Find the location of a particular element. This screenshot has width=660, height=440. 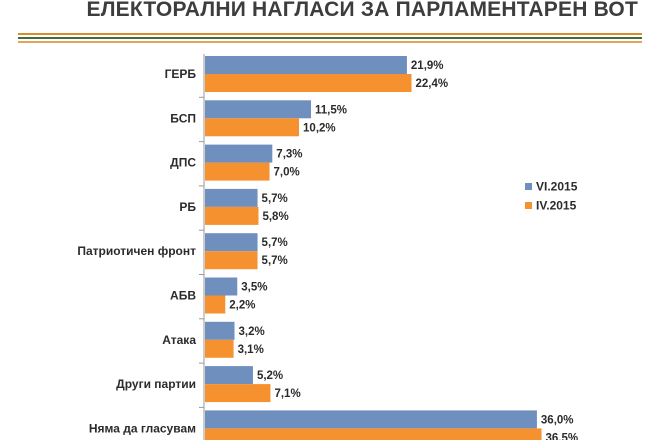

header-rule-orange is located at coordinates (330, 34).